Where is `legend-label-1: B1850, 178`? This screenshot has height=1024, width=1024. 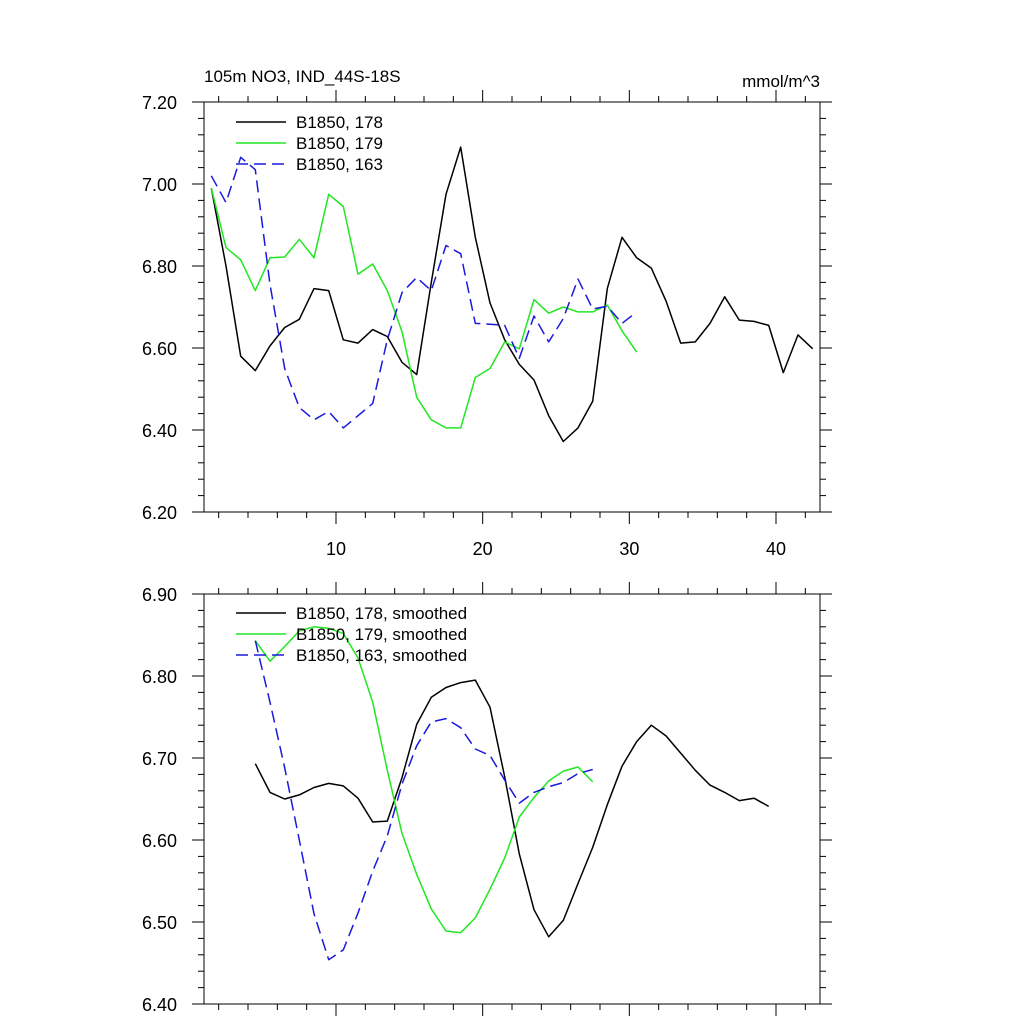 legend-label-1: B1850, 178 is located at coordinates (339, 122).